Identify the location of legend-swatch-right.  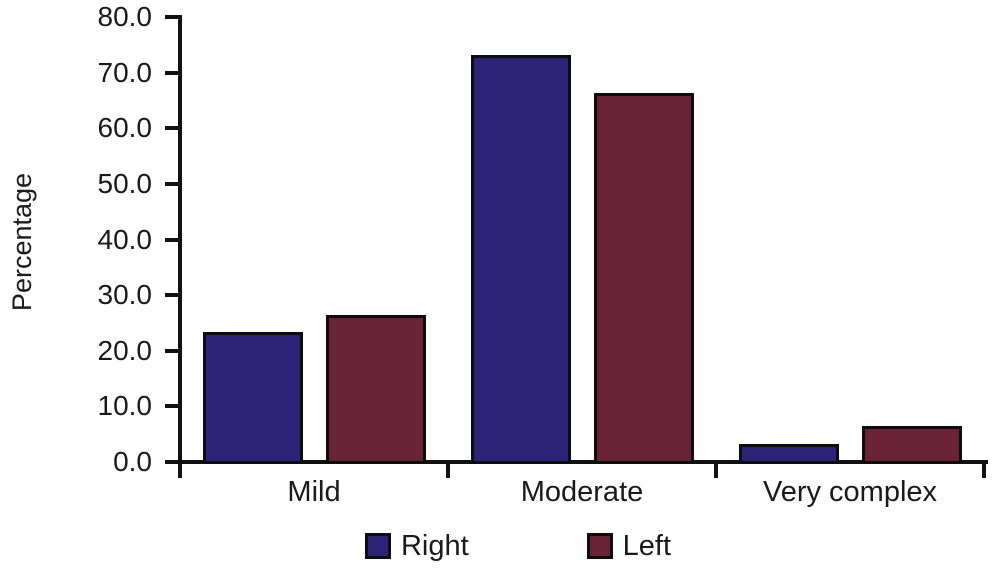
(377, 546).